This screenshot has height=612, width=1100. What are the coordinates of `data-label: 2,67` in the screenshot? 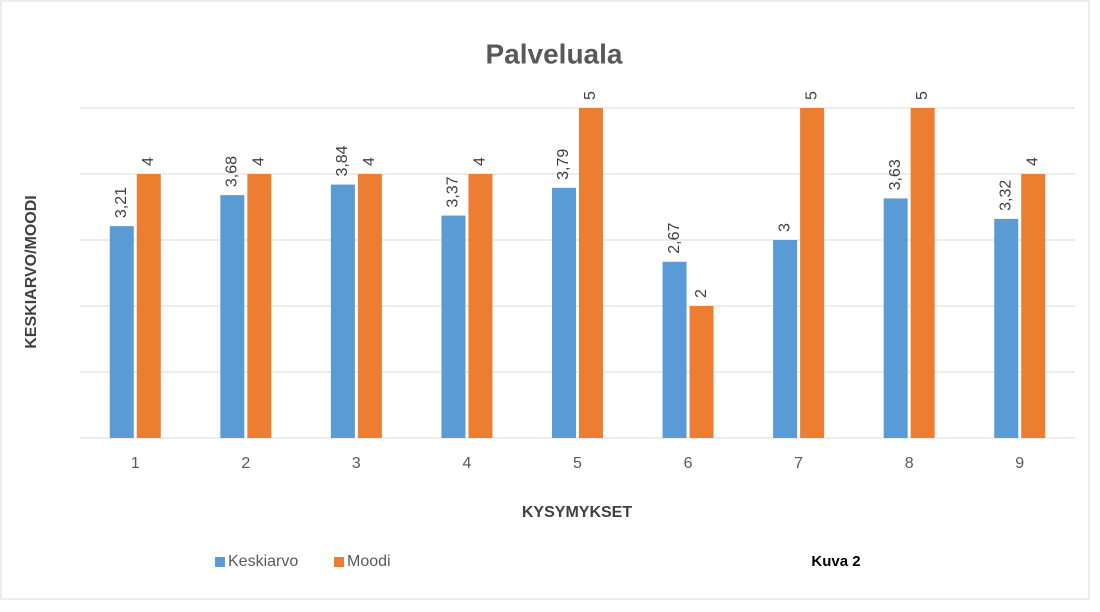 It's located at (674, 238).